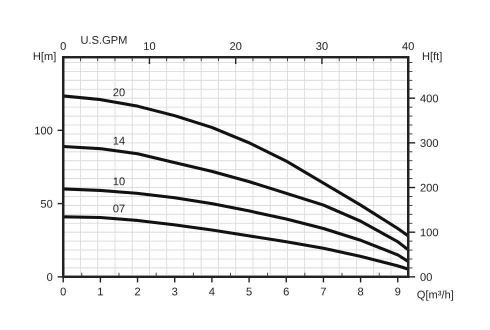 This screenshot has height=330, width=490. What do you see at coordinates (175, 292) in the screenshot?
I see `x-tick-label: 3` at bounding box center [175, 292].